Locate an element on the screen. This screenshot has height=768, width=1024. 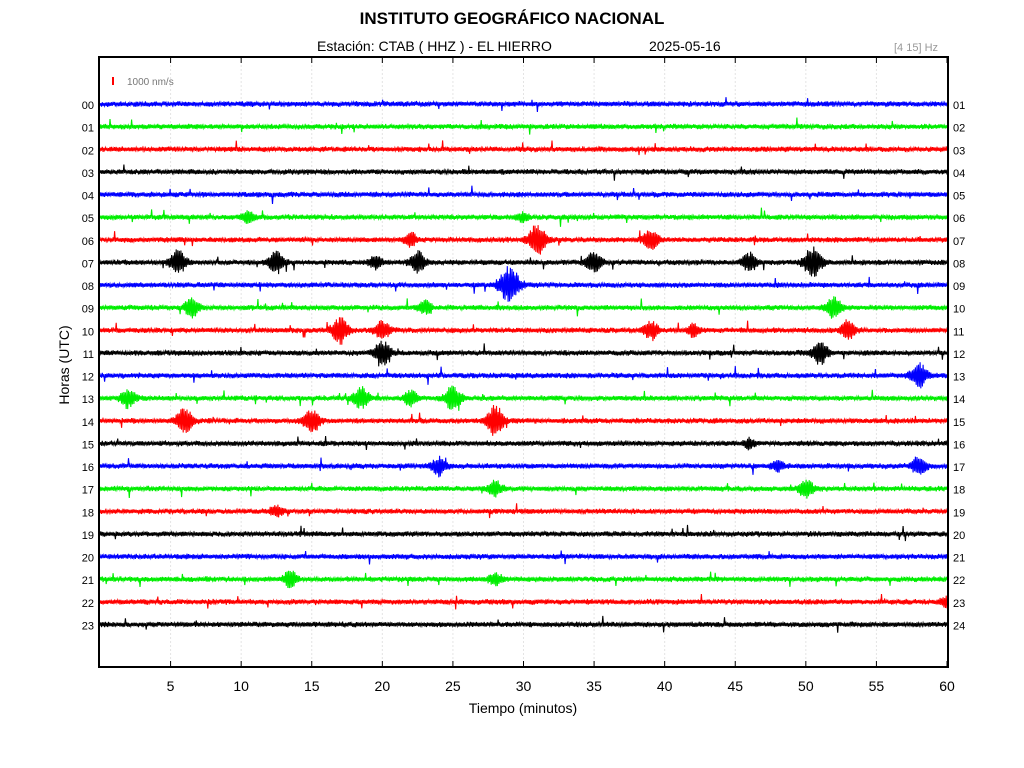
hour-label-left: 23 is located at coordinates (88, 626).